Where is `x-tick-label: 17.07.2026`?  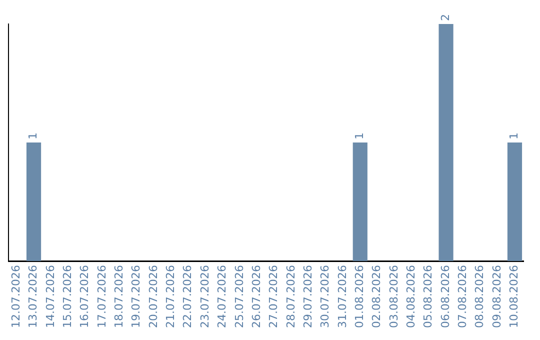 x-tick-label: 17.07.2026 is located at coordinates (101, 296).